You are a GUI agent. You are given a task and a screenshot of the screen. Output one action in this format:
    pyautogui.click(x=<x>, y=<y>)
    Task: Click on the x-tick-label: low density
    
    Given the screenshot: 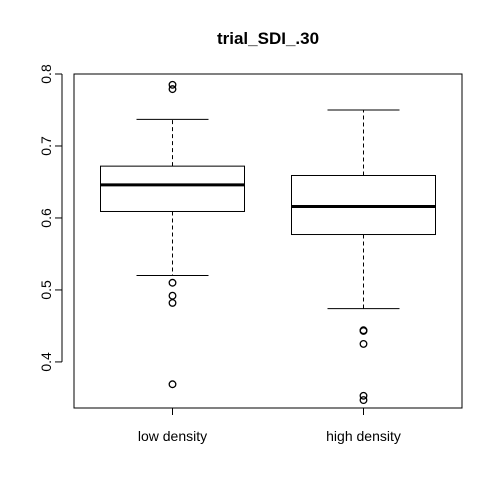 What is the action you would take?
    pyautogui.click(x=172, y=436)
    